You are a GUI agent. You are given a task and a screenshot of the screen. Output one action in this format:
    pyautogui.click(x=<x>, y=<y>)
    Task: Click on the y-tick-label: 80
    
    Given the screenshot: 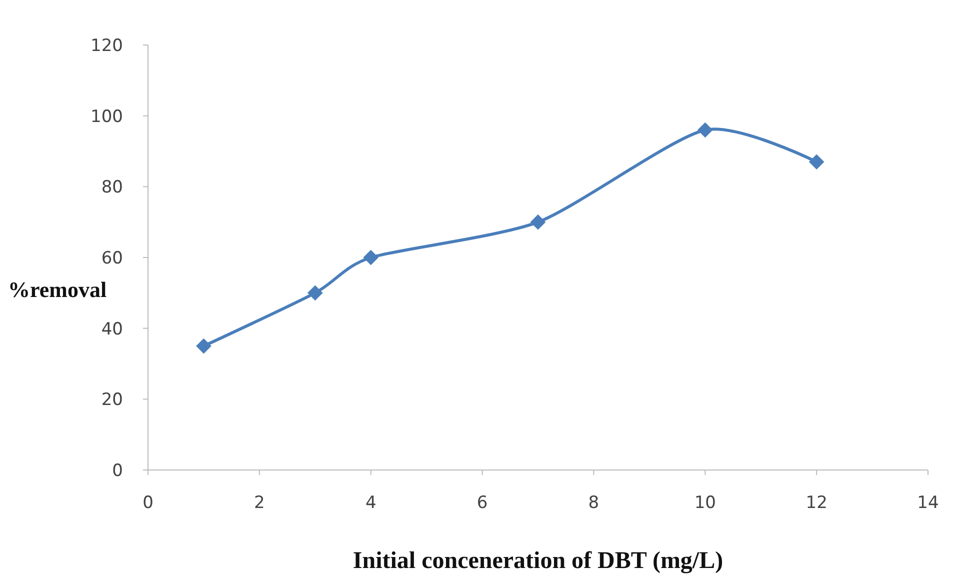 What is the action you would take?
    pyautogui.click(x=112, y=188)
    